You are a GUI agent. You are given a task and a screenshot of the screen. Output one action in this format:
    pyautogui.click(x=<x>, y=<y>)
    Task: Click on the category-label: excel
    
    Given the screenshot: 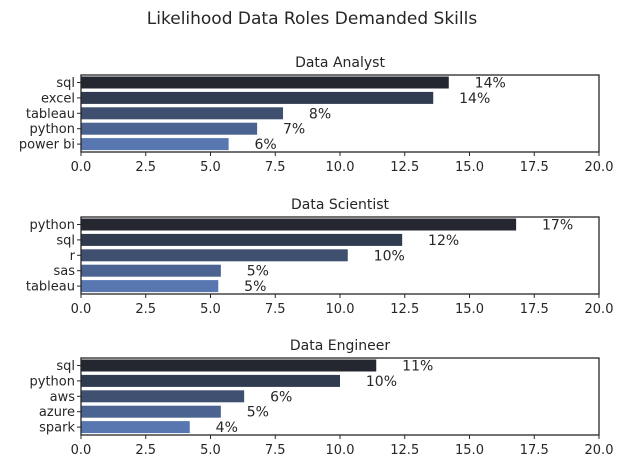 What is the action you would take?
    pyautogui.click(x=58, y=98)
    